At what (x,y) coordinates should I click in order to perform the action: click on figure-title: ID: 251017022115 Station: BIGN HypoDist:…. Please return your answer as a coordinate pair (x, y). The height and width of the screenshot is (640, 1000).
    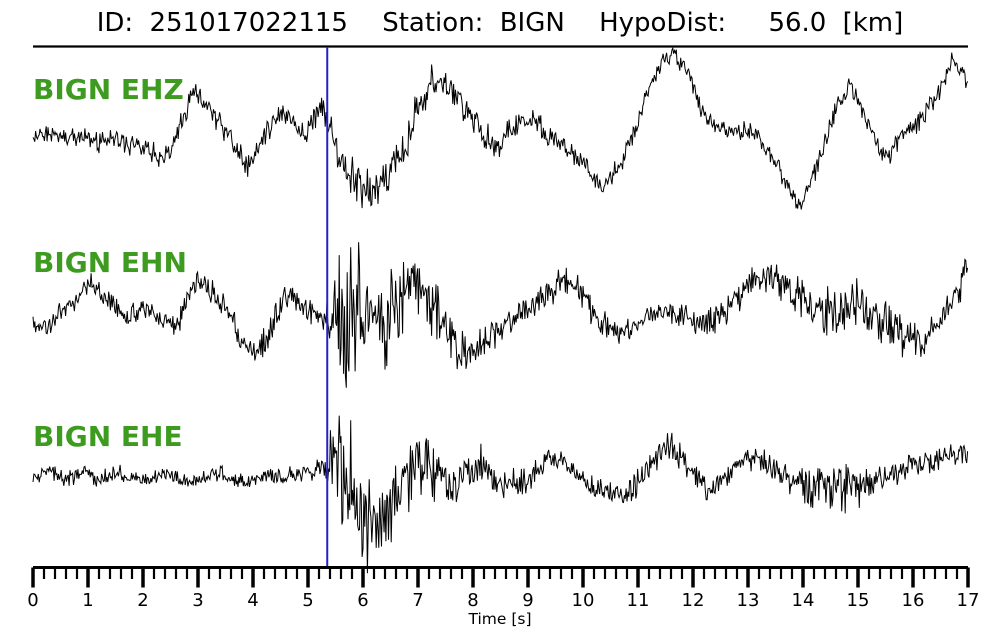
    Looking at the image, I should click on (500, 23).